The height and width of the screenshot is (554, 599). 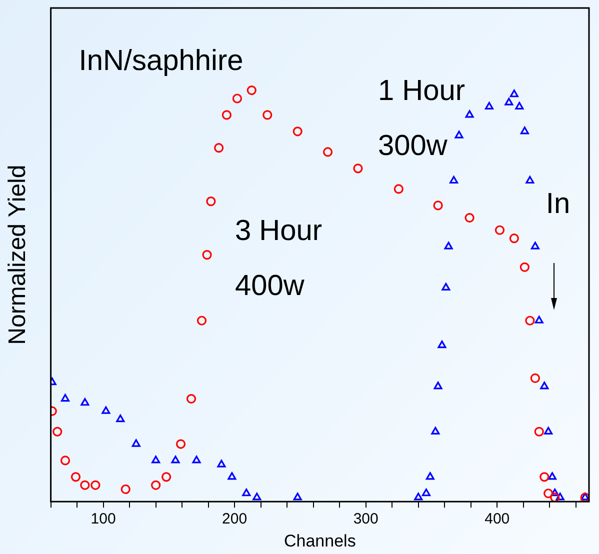 I want to click on x-tick-label: 400, so click(x=497, y=519).